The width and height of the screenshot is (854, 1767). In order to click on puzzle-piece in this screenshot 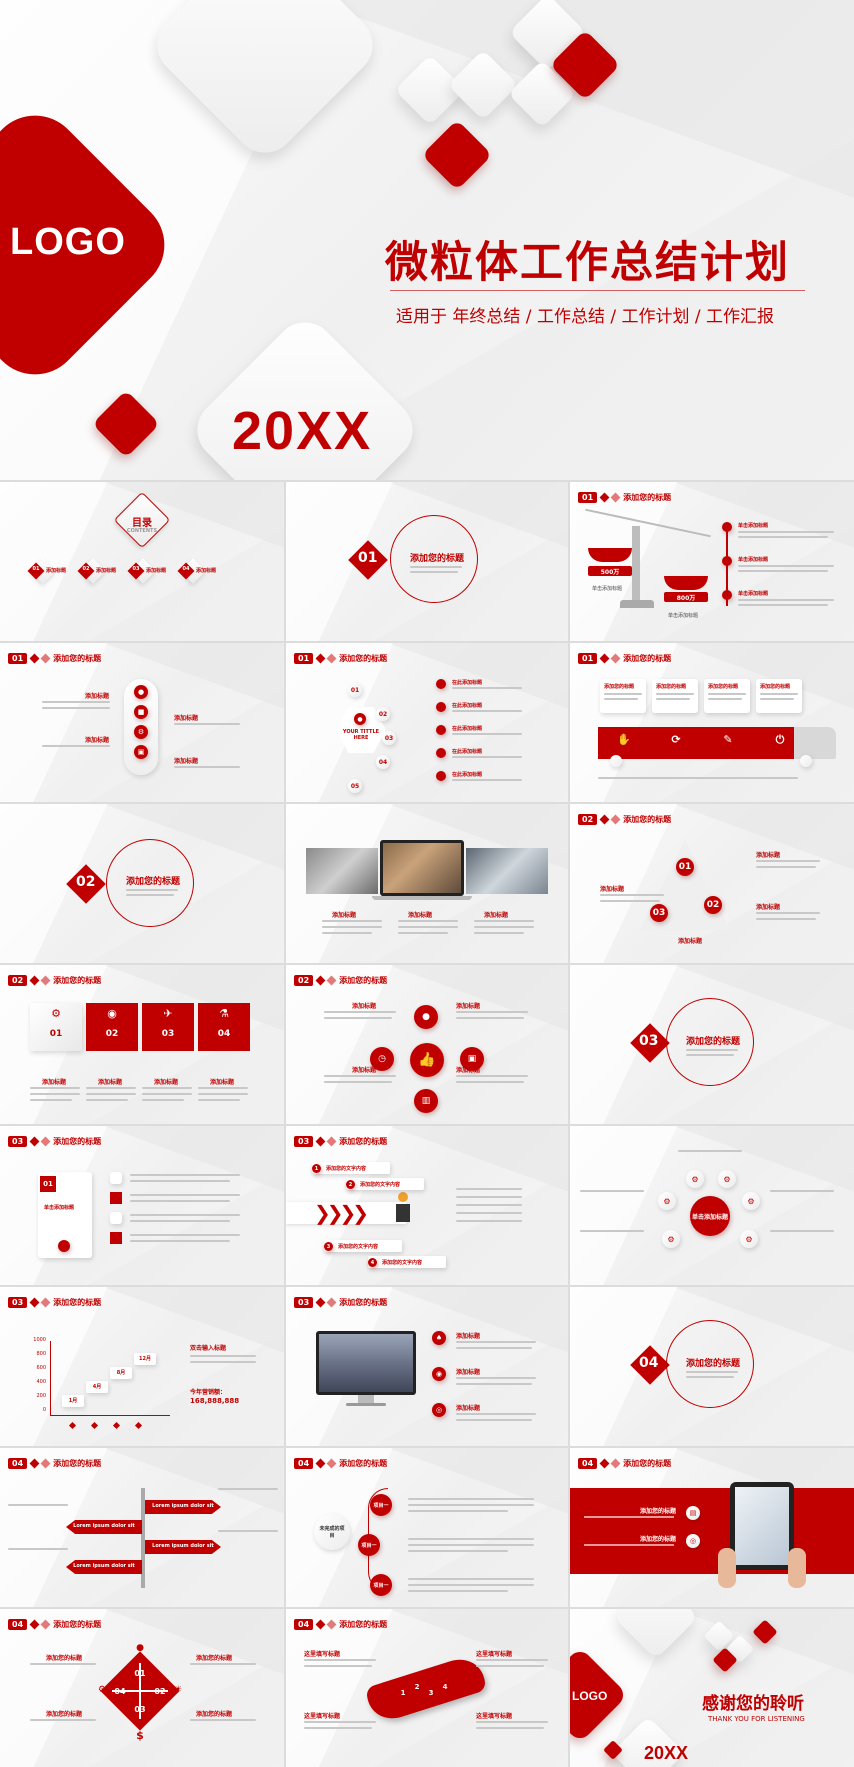, I will do `click(168, 1027)`.